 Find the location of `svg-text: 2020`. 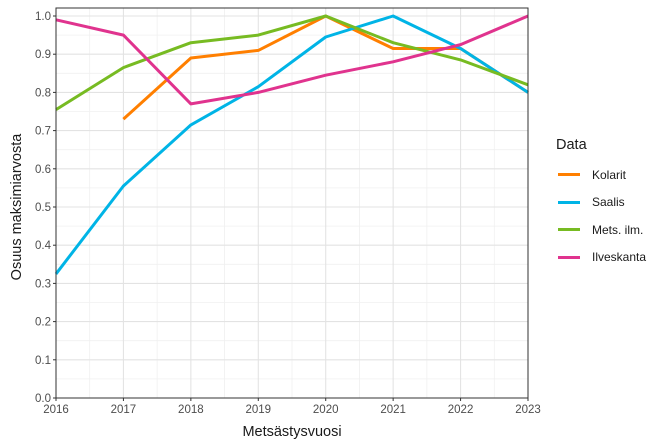

svg-text: 2020 is located at coordinates (326, 410).